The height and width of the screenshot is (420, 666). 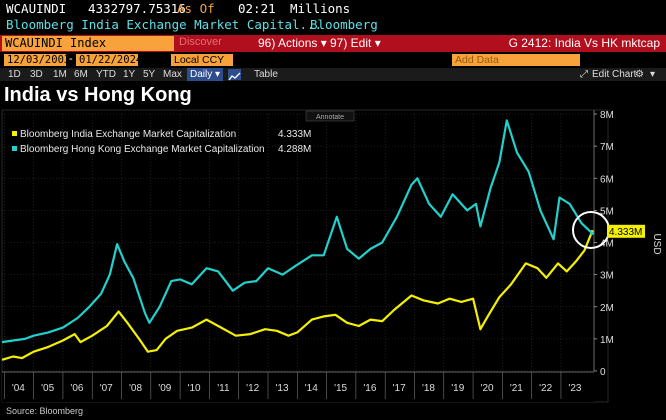 I want to click on chart-title: India vs Hong Kong, so click(x=98, y=95).